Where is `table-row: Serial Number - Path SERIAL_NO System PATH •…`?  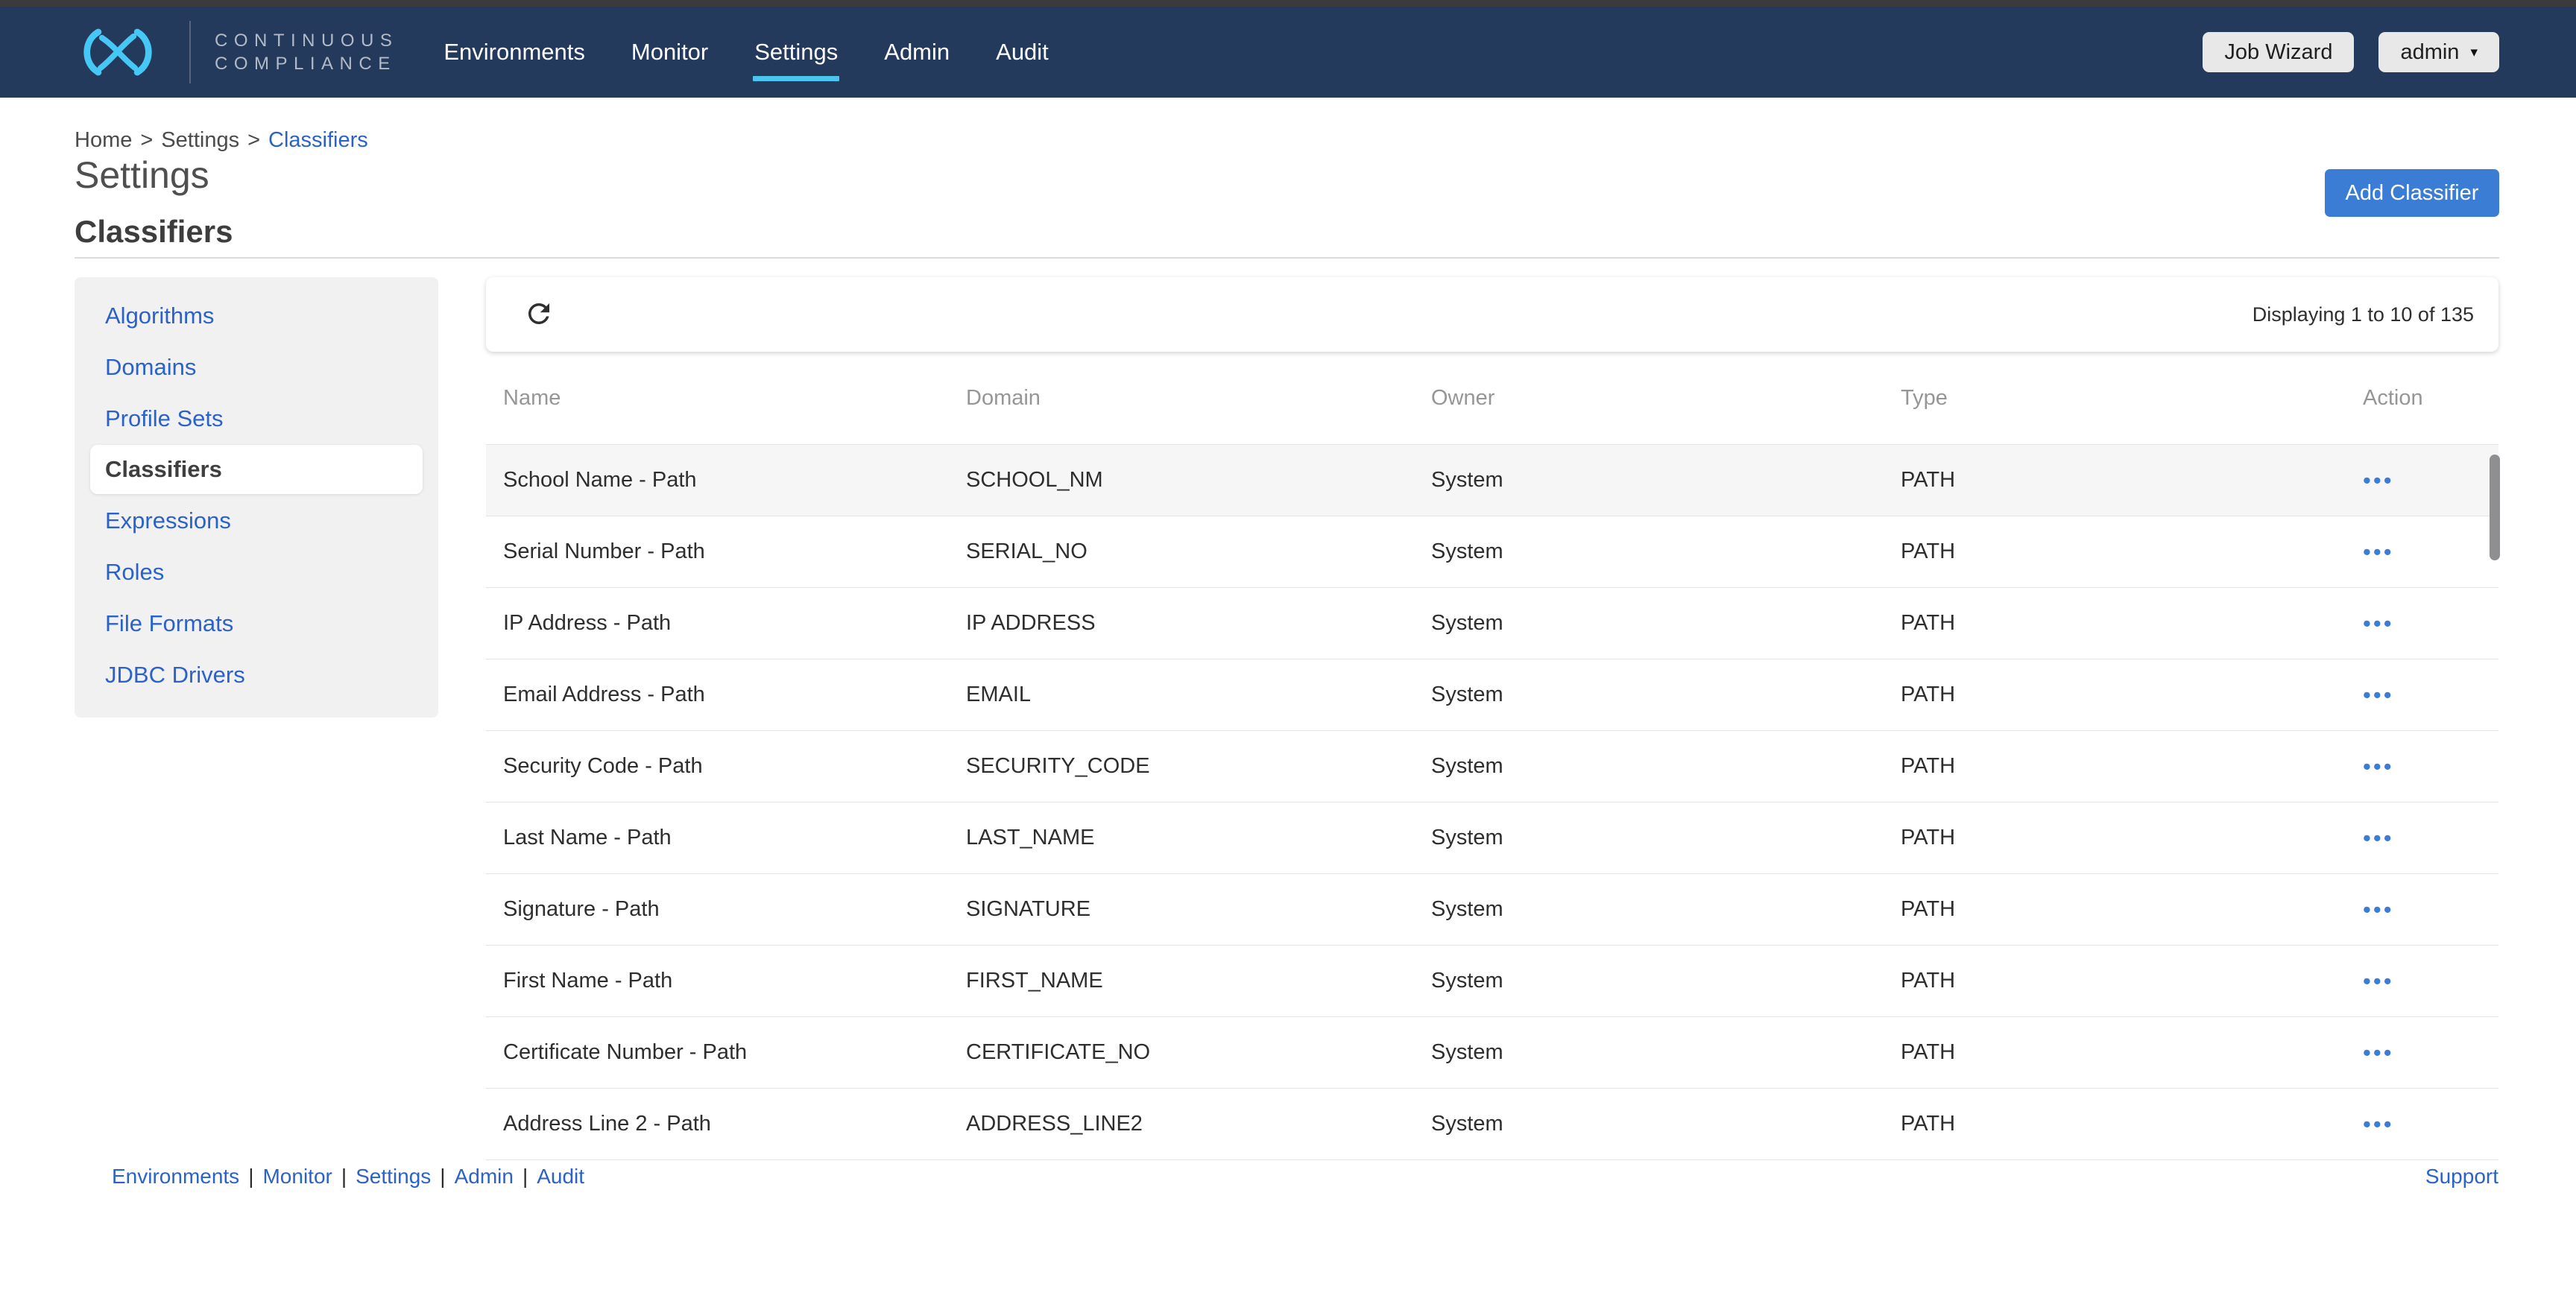 table-row: Serial Number - Path SERIAL_NO System PATH •… is located at coordinates (1492, 552).